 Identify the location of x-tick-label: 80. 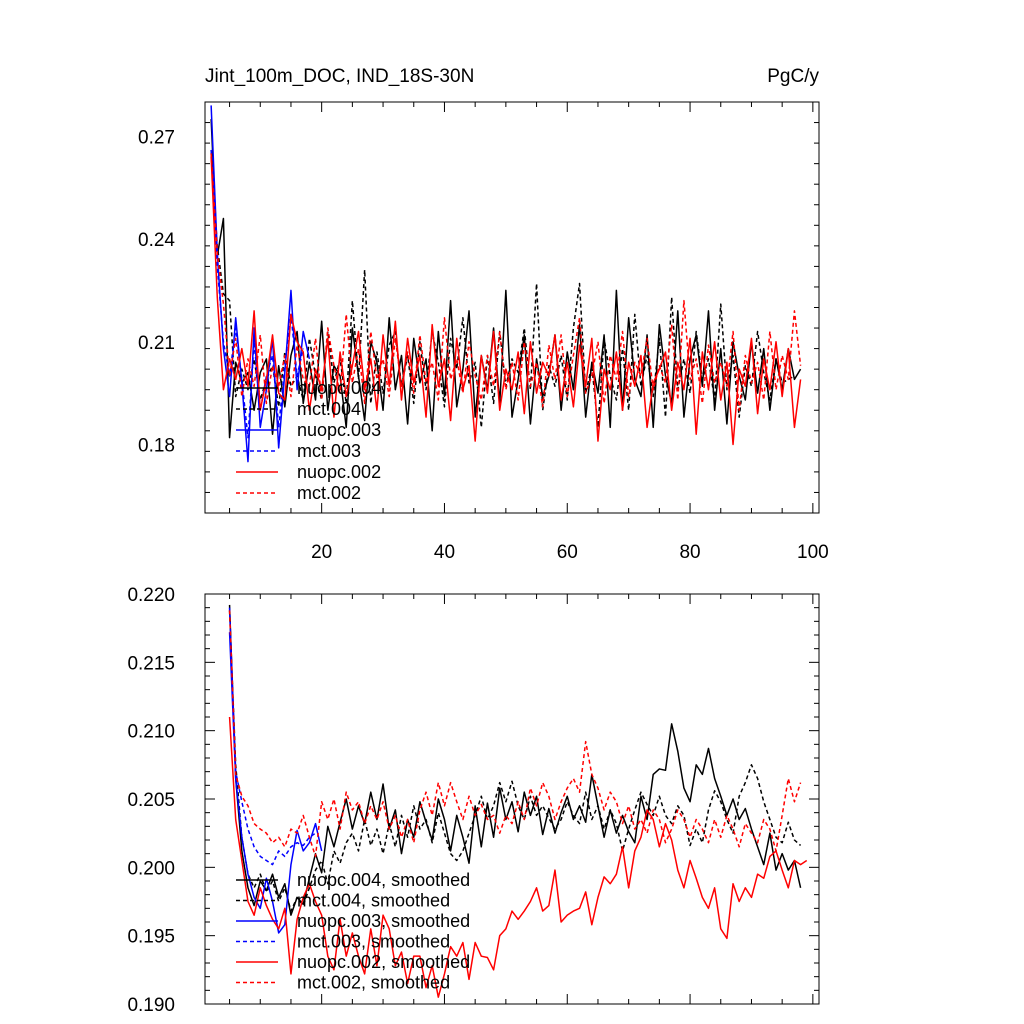
(689, 552).